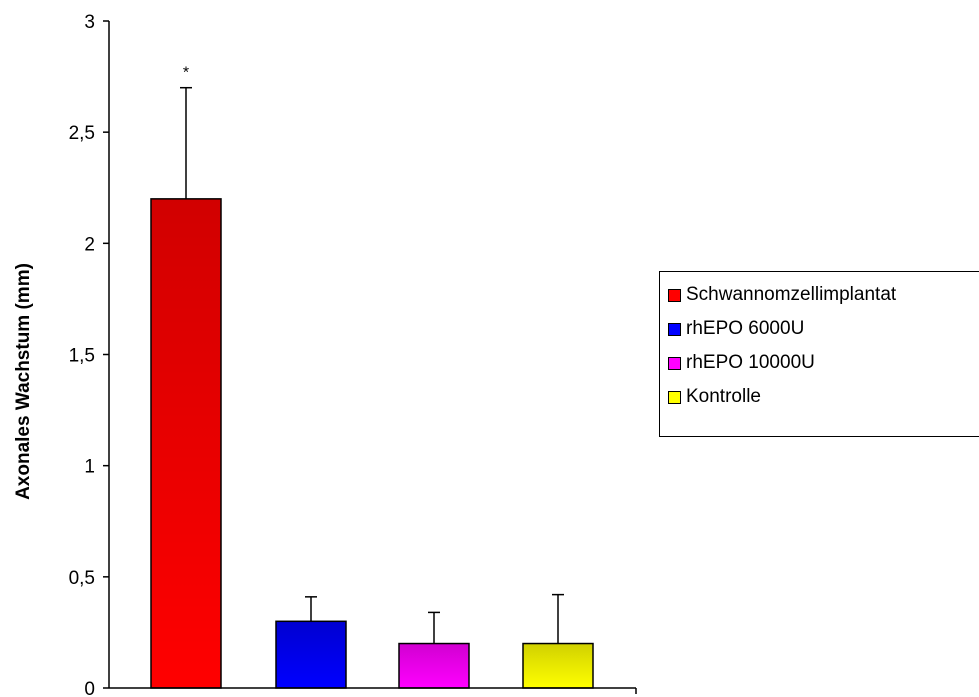 The width and height of the screenshot is (979, 697). What do you see at coordinates (82, 578) in the screenshot?
I see `y-tick-label: 0,5` at bounding box center [82, 578].